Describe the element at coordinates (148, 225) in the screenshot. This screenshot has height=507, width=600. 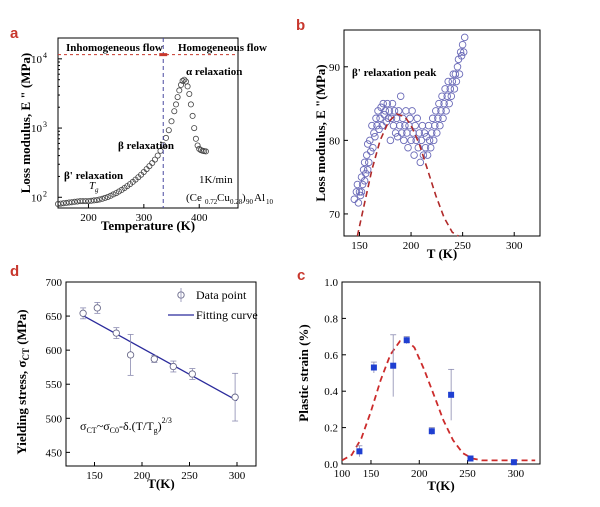
I see `x-axis-label-a: Temperature (K)` at that location.